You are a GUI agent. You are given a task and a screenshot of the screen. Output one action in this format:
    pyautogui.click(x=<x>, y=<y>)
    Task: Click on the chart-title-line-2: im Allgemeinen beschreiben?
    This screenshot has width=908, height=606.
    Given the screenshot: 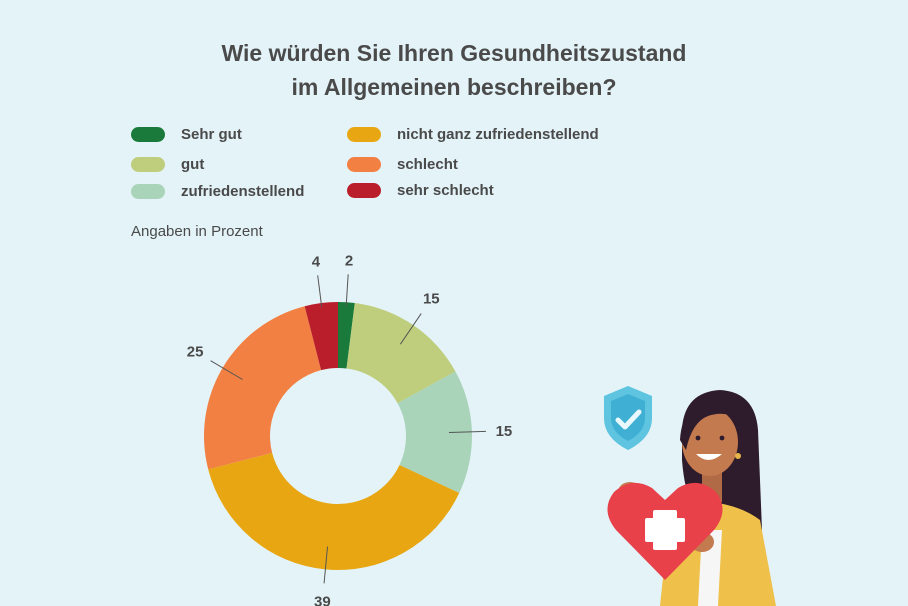 What is the action you would take?
    pyautogui.click(x=454, y=87)
    